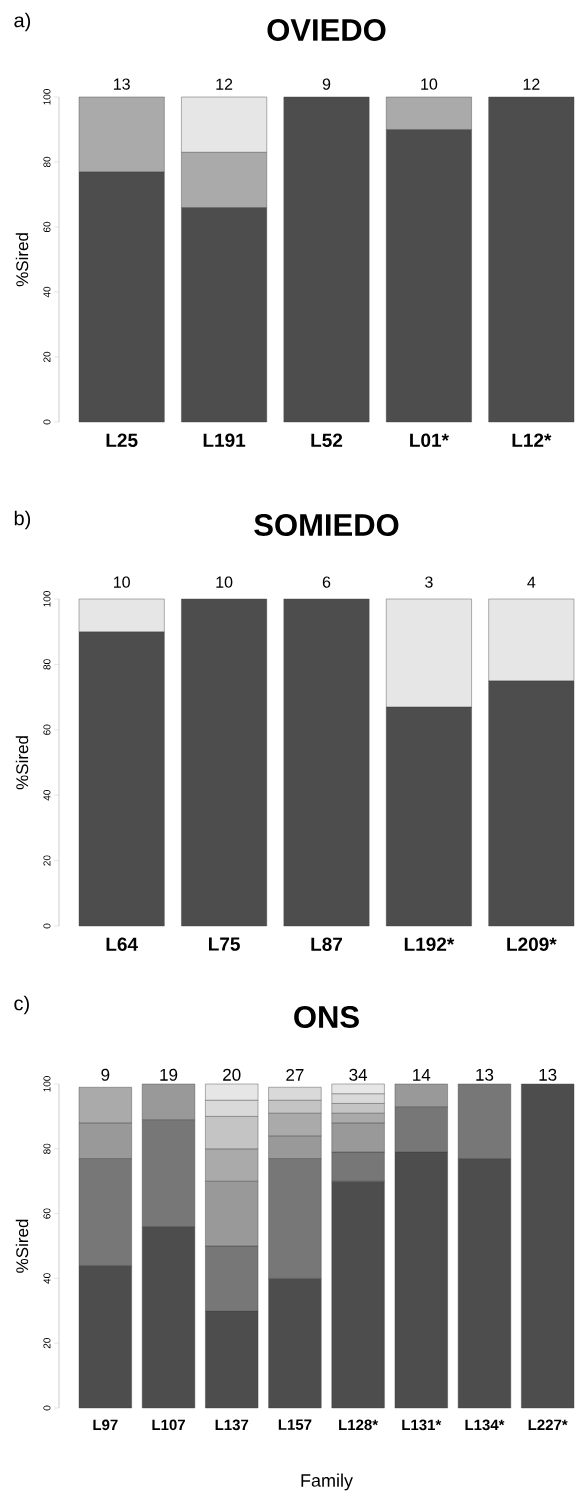  Describe the element at coordinates (224, 944) in the screenshot. I see `x-tick-label: L75` at that location.